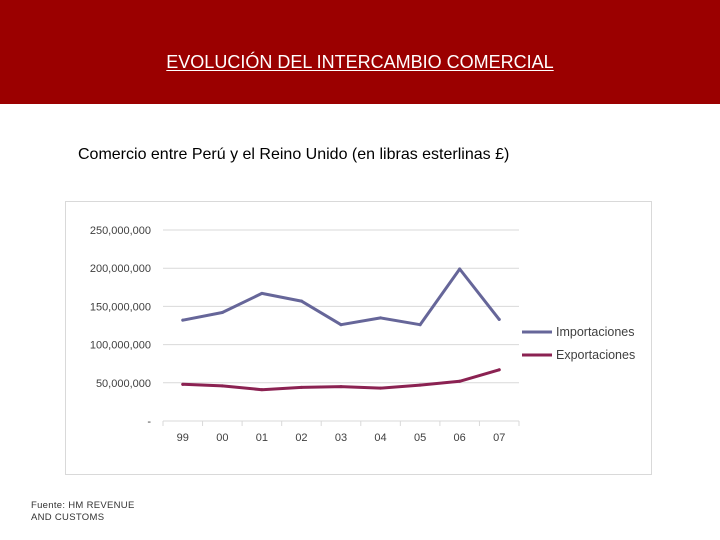 The width and height of the screenshot is (720, 540). I want to click on source-line-2: AND CUSTOMS, so click(68, 517).